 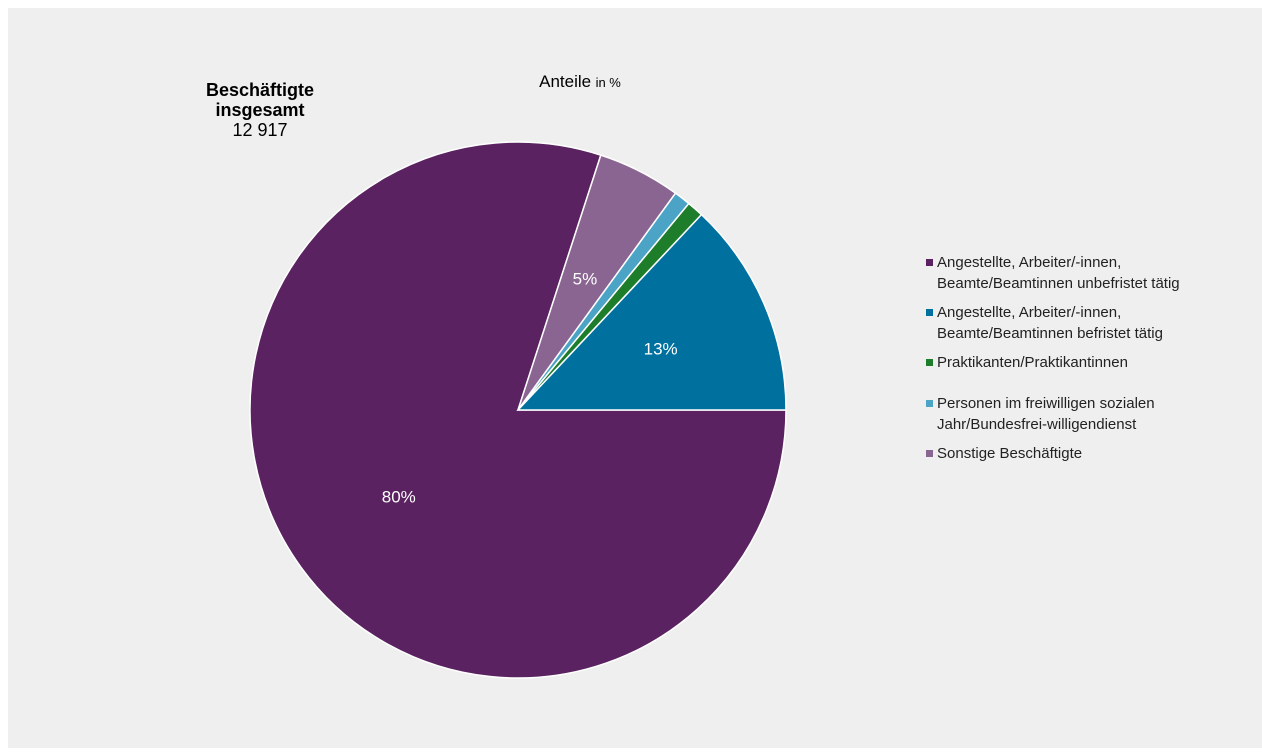 I want to click on chart-title: Anteile in %, so click(x=580, y=82).